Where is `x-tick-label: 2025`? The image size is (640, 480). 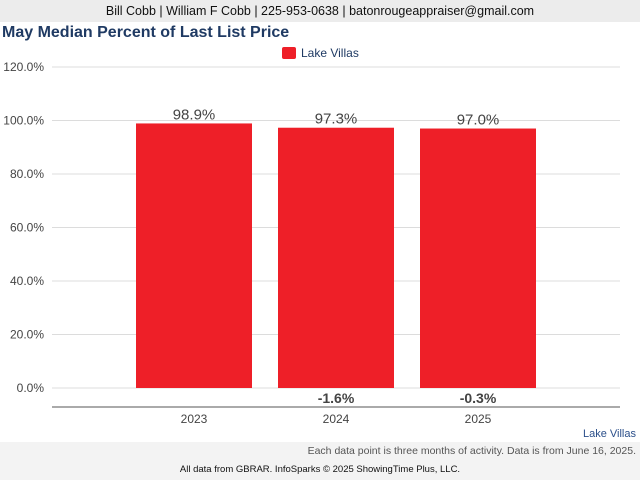
x-tick-label: 2025 is located at coordinates (478, 419).